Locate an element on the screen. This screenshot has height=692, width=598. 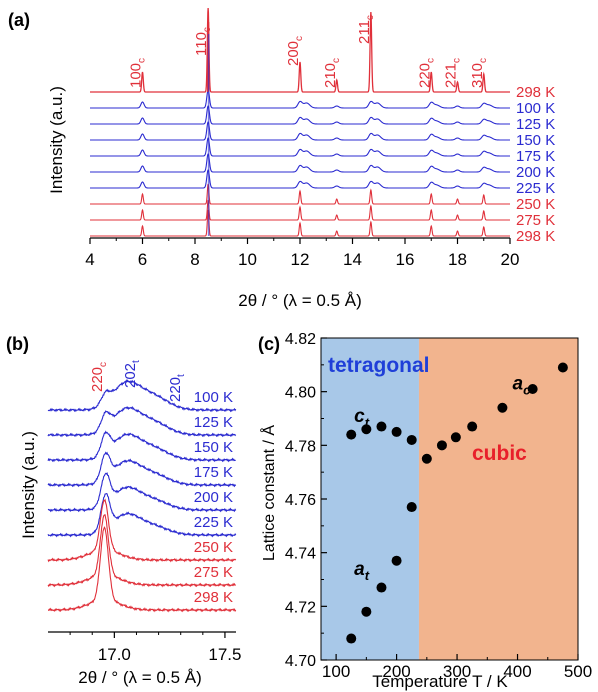
y-tick-label: 4.80 is located at coordinates (300, 393).